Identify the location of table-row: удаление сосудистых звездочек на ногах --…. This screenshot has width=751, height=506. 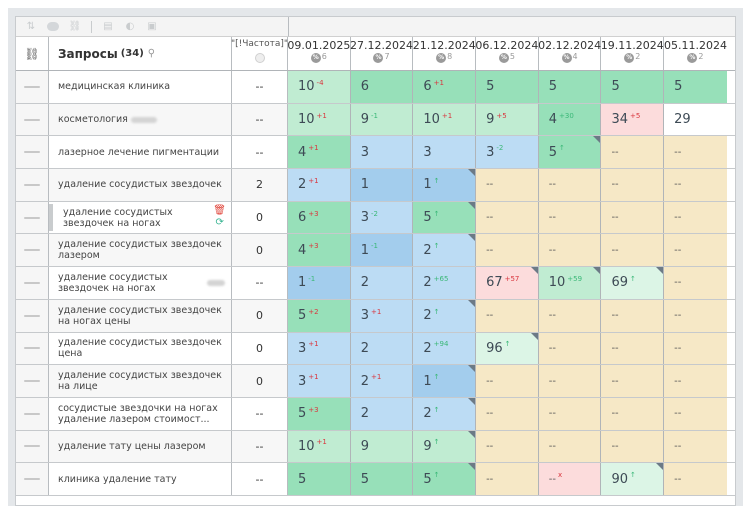
(375, 283).